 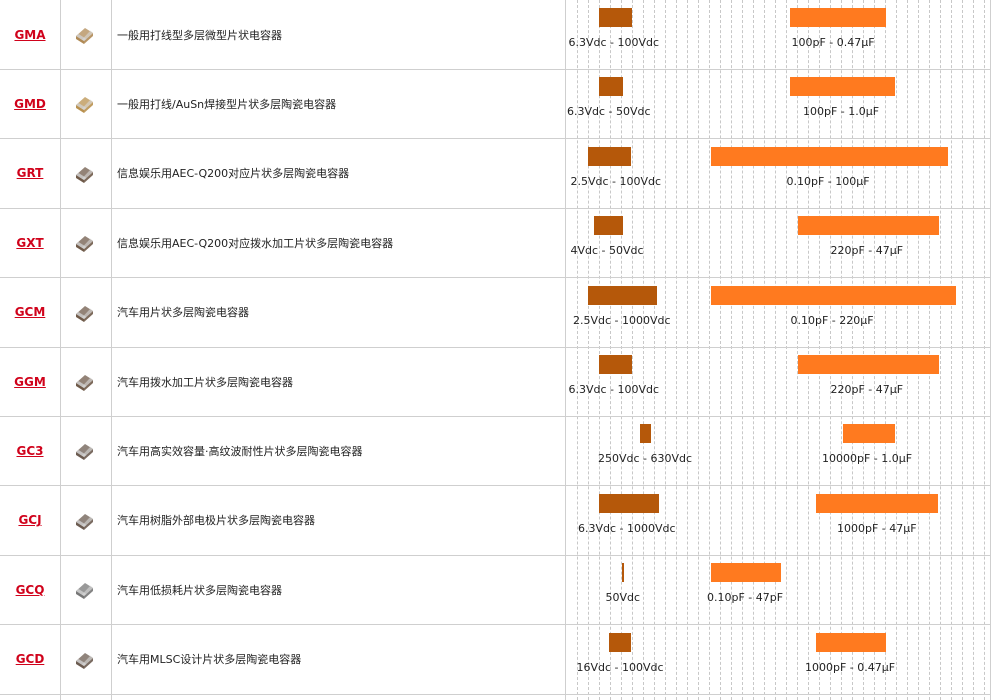 What do you see at coordinates (833, 42) in the screenshot?
I see `capacitance-range-label: 100pF - 0.47μF` at bounding box center [833, 42].